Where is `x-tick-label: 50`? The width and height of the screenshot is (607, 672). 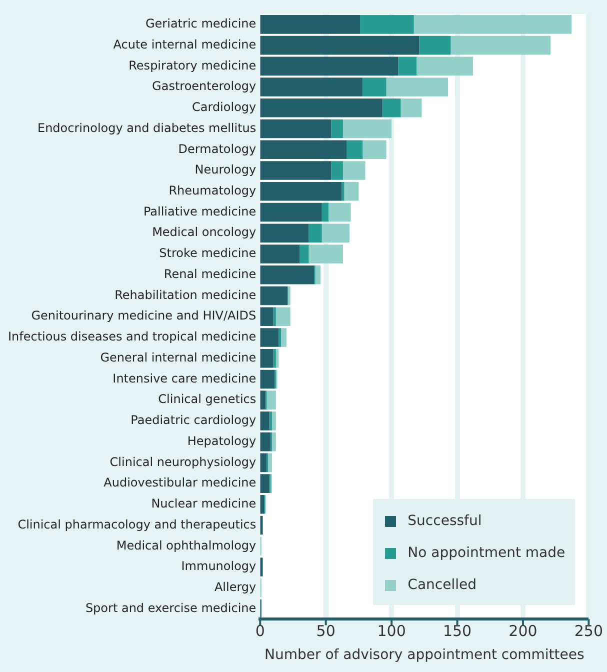 x-tick-label: 50 is located at coordinates (326, 631).